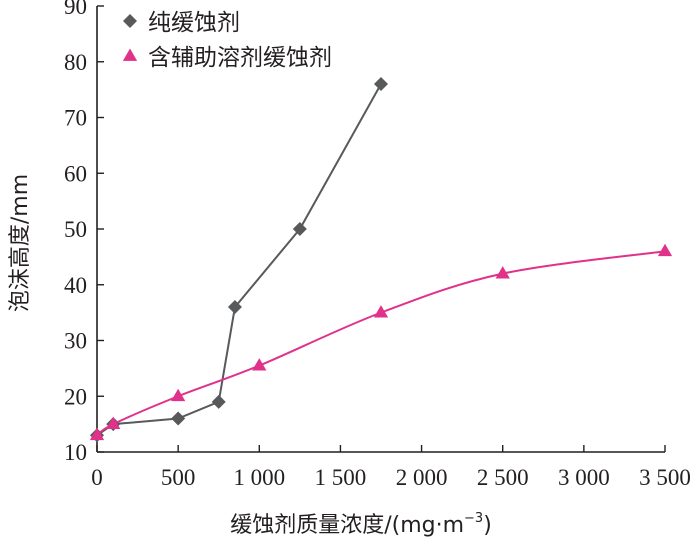 The image size is (700, 552). Describe the element at coordinates (75, 452) in the screenshot. I see `y-tick-label: 10` at that location.